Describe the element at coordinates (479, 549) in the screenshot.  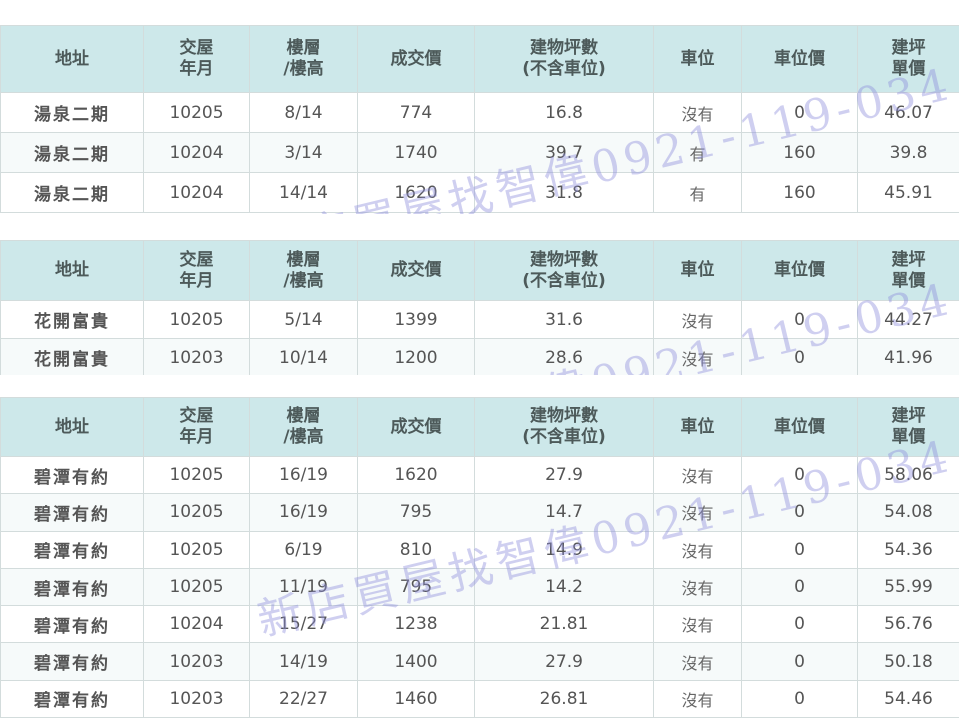
I see `table-row: 碧潭有約 10205 6/19 810 14.9 沒有 0 54.36` at that location.